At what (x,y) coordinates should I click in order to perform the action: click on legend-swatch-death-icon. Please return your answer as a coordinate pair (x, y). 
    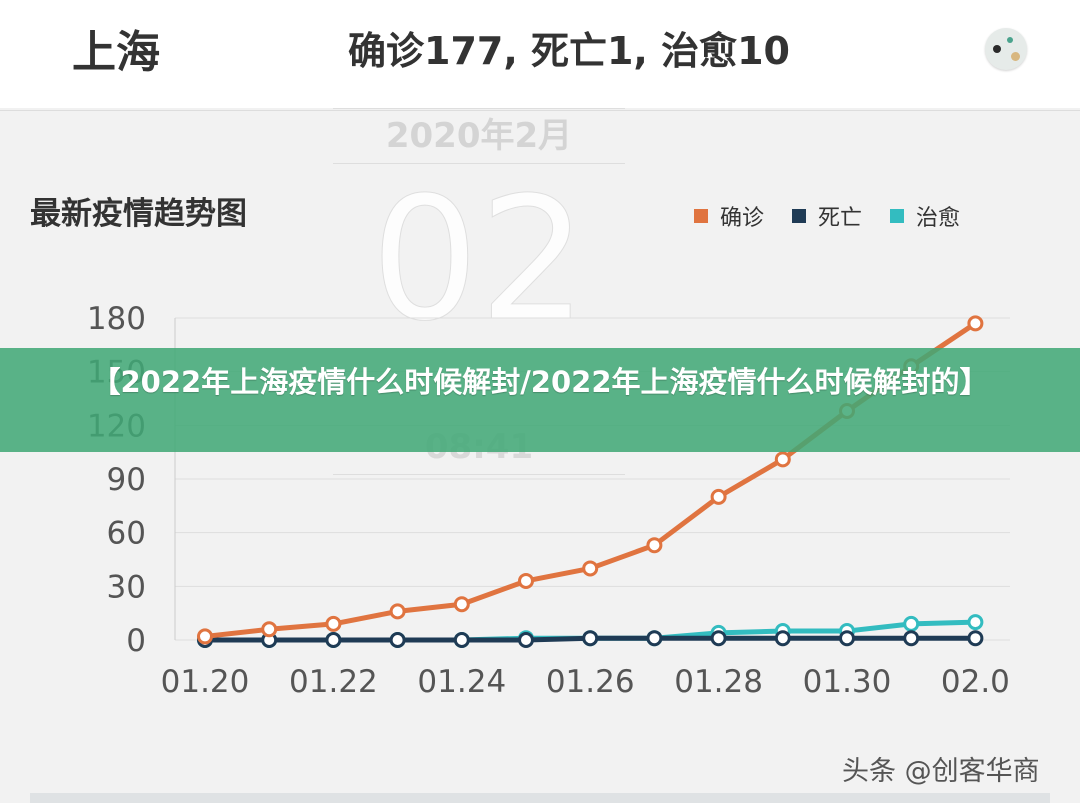
    Looking at the image, I should click on (799, 216).